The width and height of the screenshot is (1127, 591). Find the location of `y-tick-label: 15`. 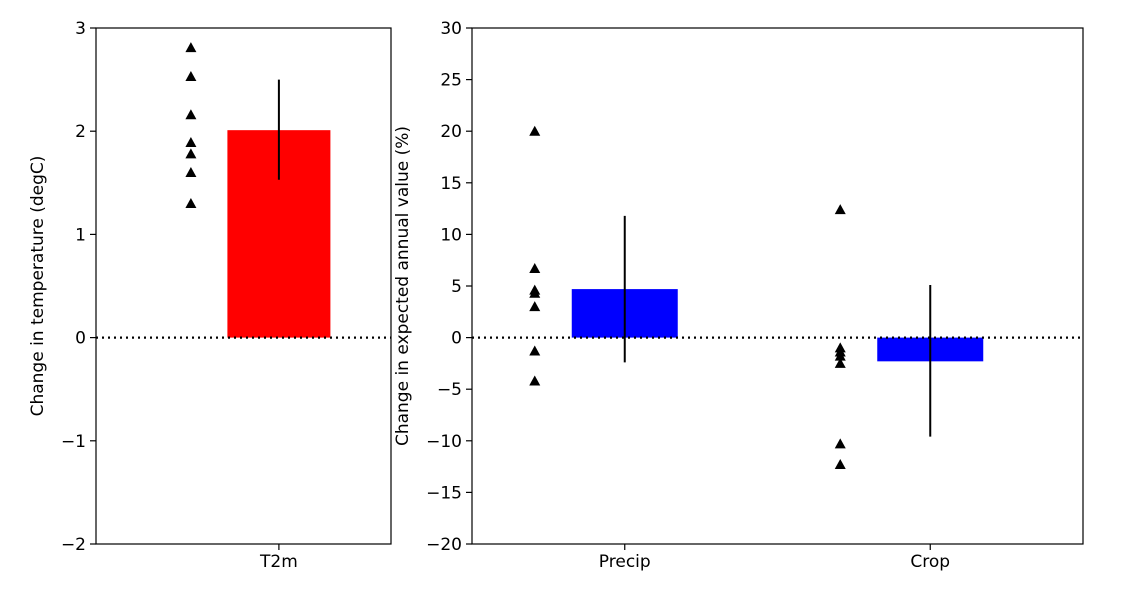

y-tick-label: 15 is located at coordinates (451, 184).